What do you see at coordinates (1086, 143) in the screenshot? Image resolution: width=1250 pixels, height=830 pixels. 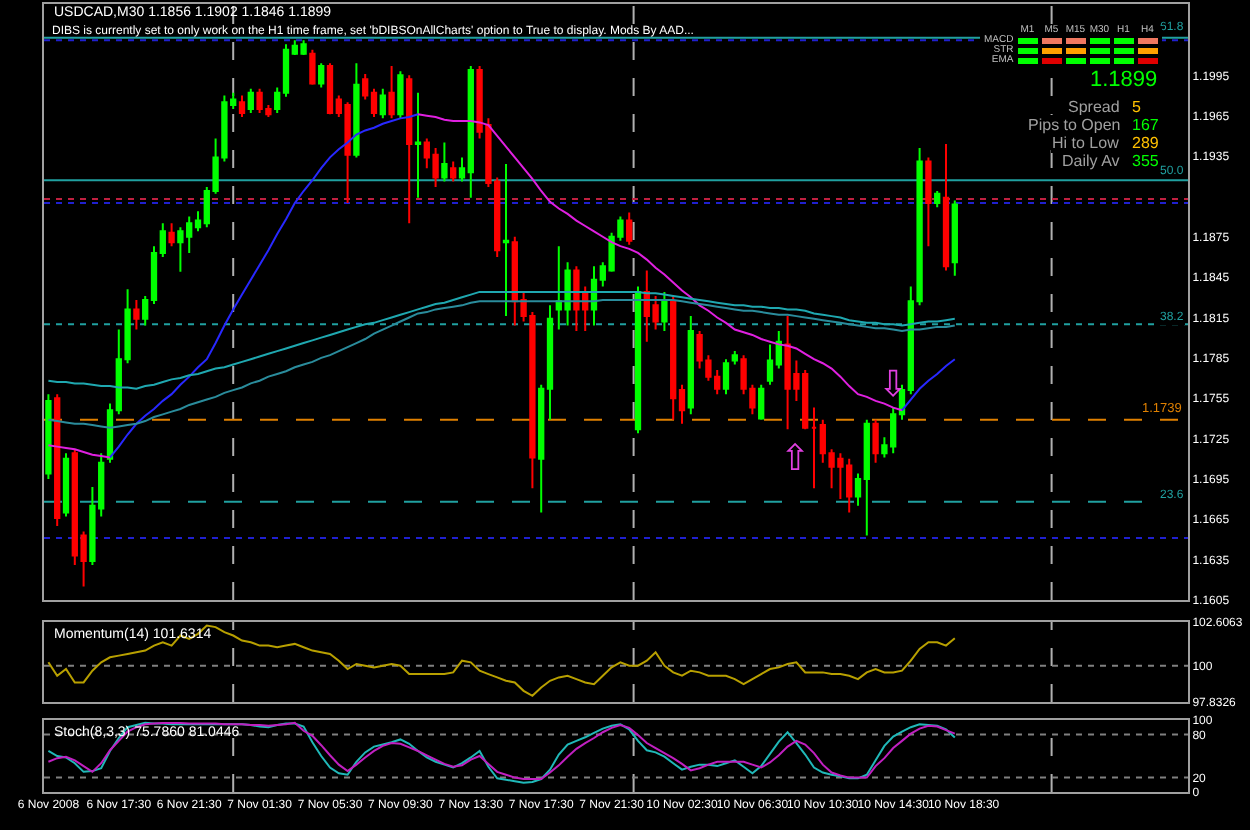 I see `annotation: Hi to Low` at bounding box center [1086, 143].